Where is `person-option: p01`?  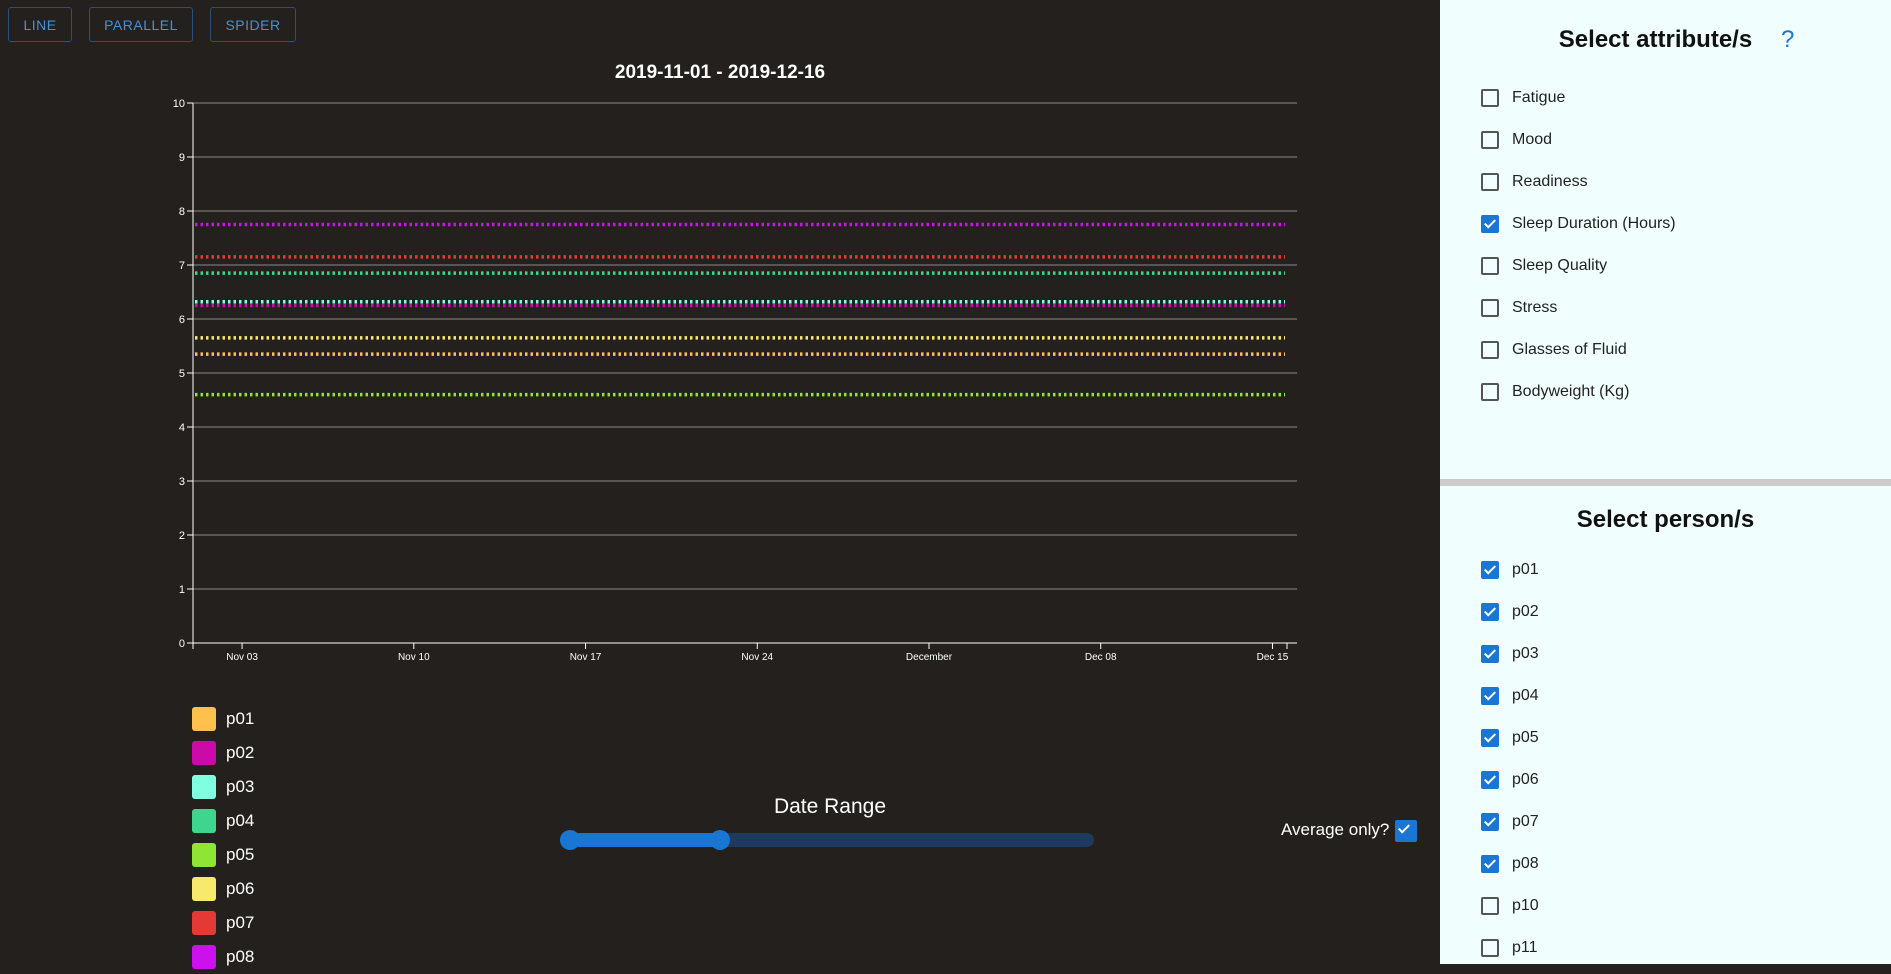
person-option: p01 is located at coordinates (1510, 570).